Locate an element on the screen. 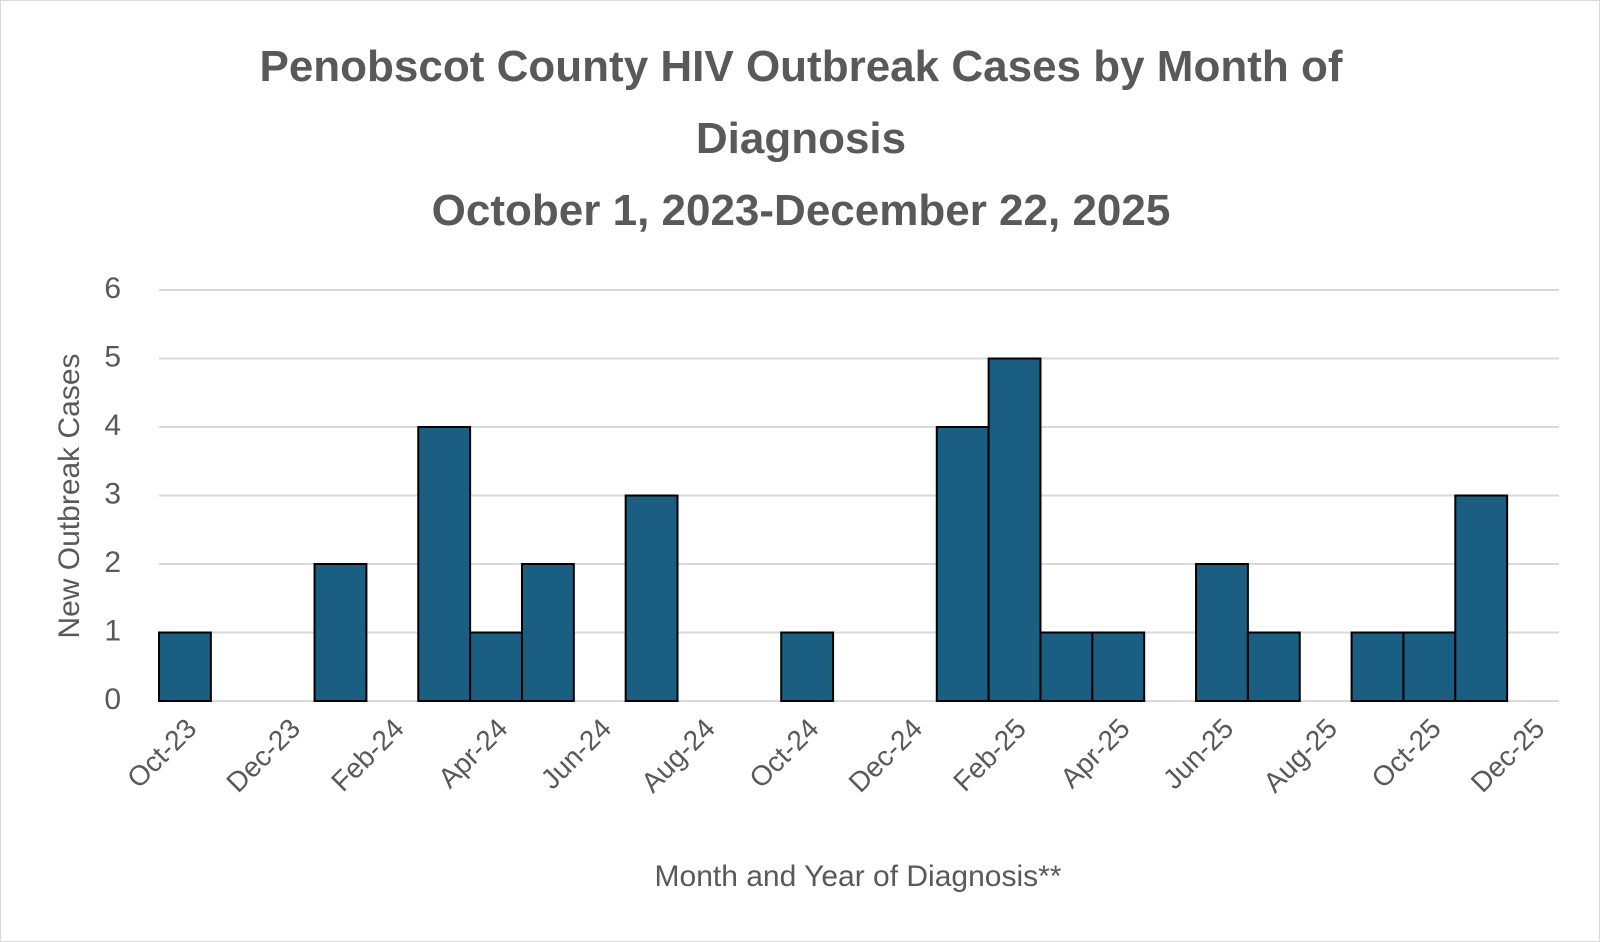  x-tick-label: Oct-24 is located at coordinates (783, 753).